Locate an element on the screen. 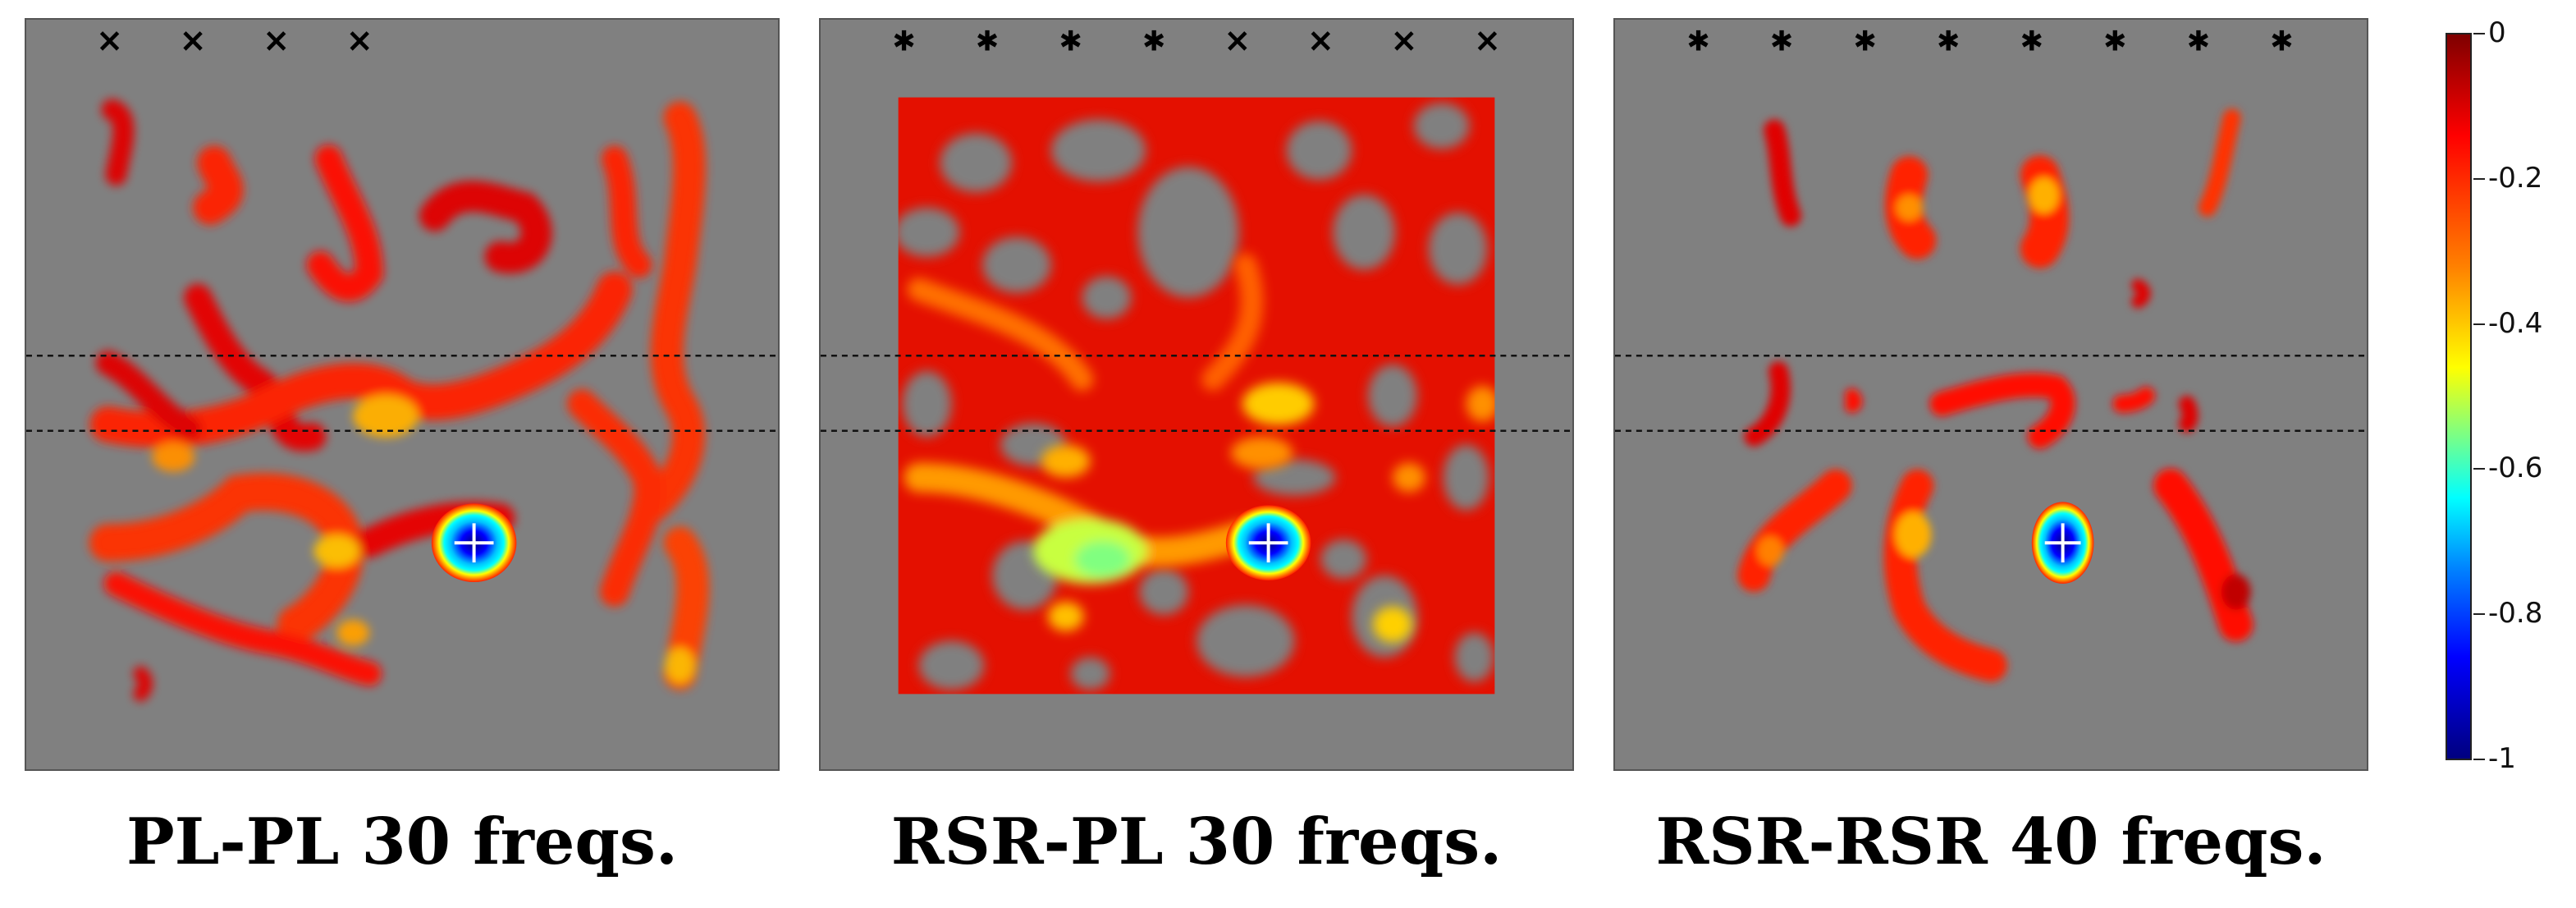 This screenshot has height=908, width=2576. colorbar-tick-label: 0 is located at coordinates (2497, 32).